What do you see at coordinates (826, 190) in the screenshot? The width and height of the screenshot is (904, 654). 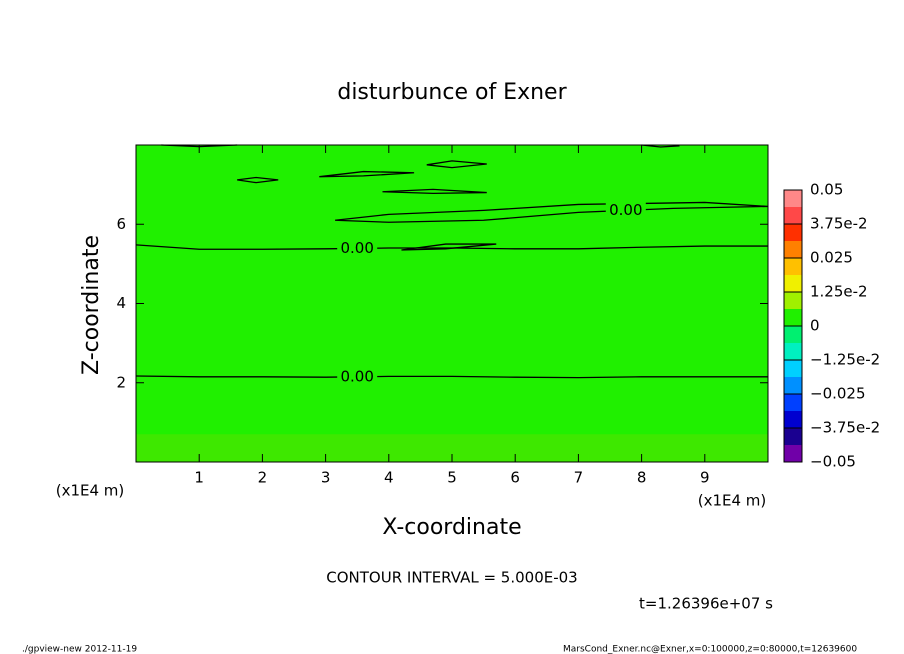 I see `colorbar-tick-label: 0.05` at bounding box center [826, 190].